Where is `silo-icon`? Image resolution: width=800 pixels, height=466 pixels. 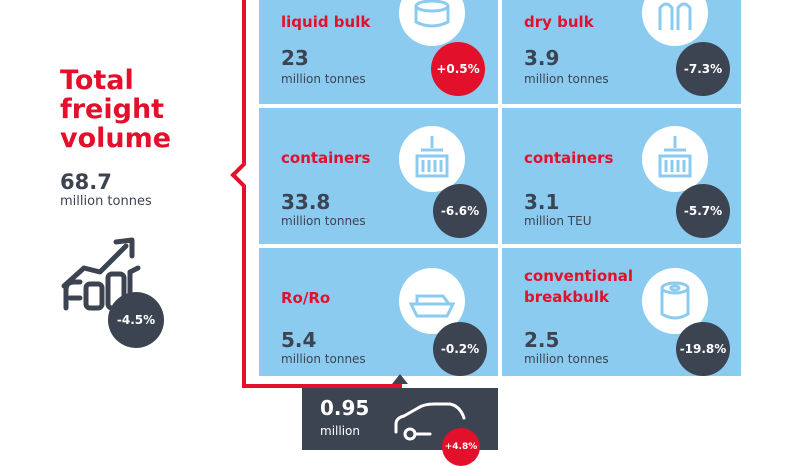
silo-icon is located at coordinates (675, 23).